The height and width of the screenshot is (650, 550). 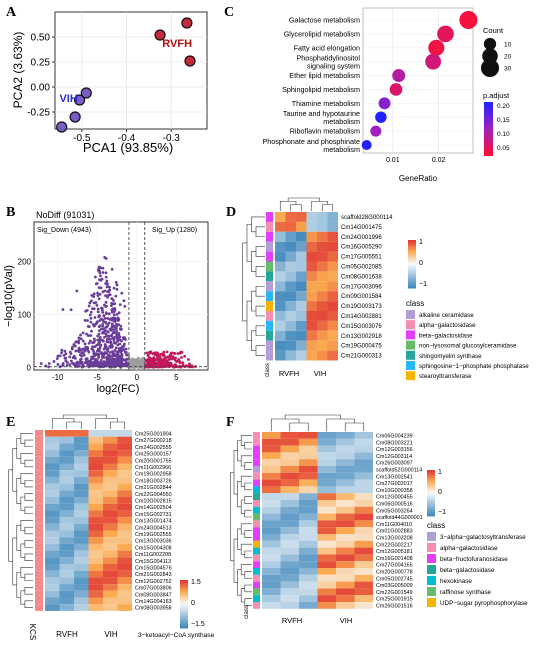 I want to click on panel-b-label: B, so click(x=10, y=212).